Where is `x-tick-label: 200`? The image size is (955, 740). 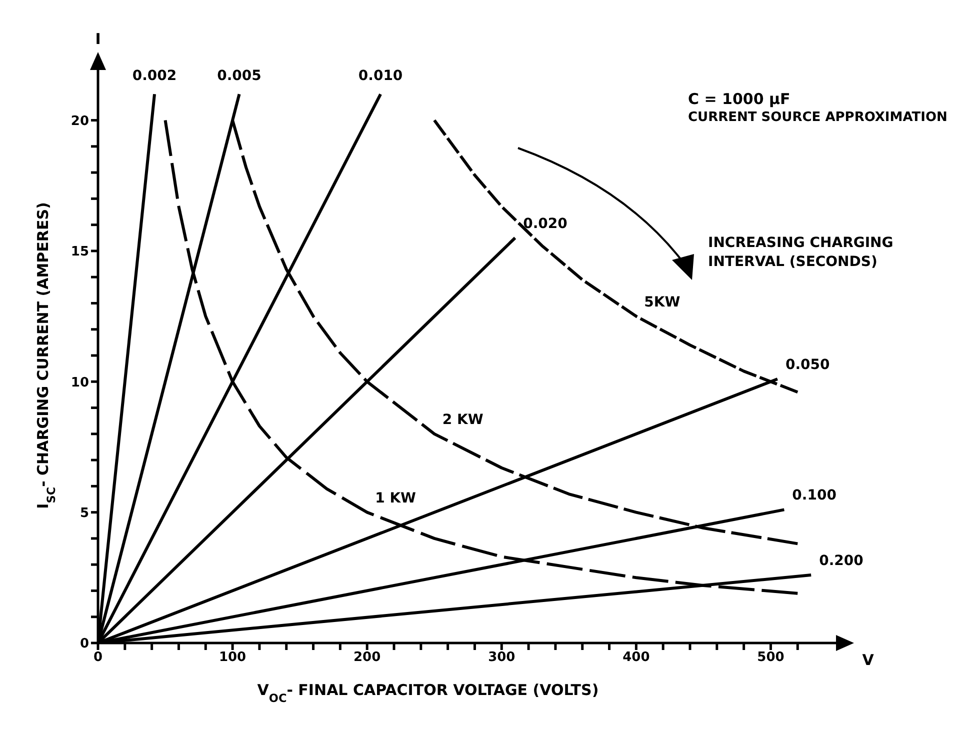
x-tick-label: 200 is located at coordinates (367, 658).